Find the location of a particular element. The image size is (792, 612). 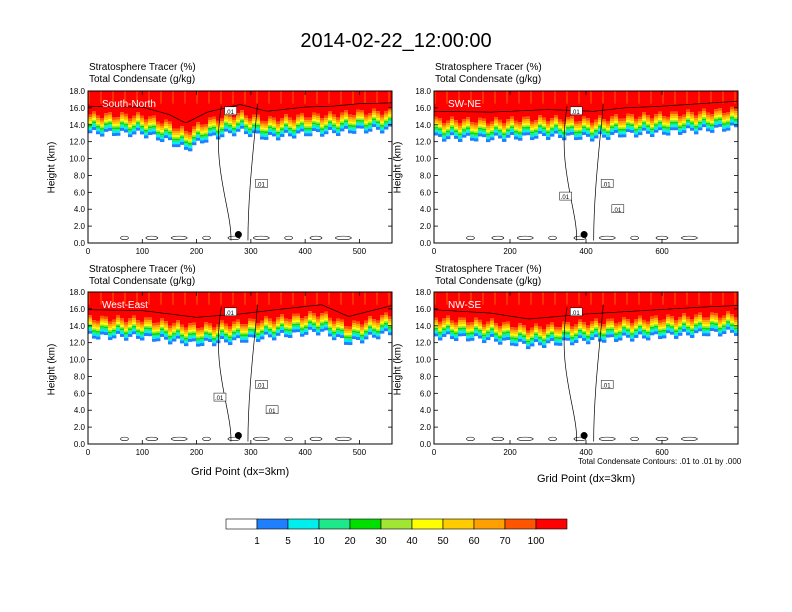

x-axis-label: Grid Point (dx=3km) is located at coordinates (586, 479).